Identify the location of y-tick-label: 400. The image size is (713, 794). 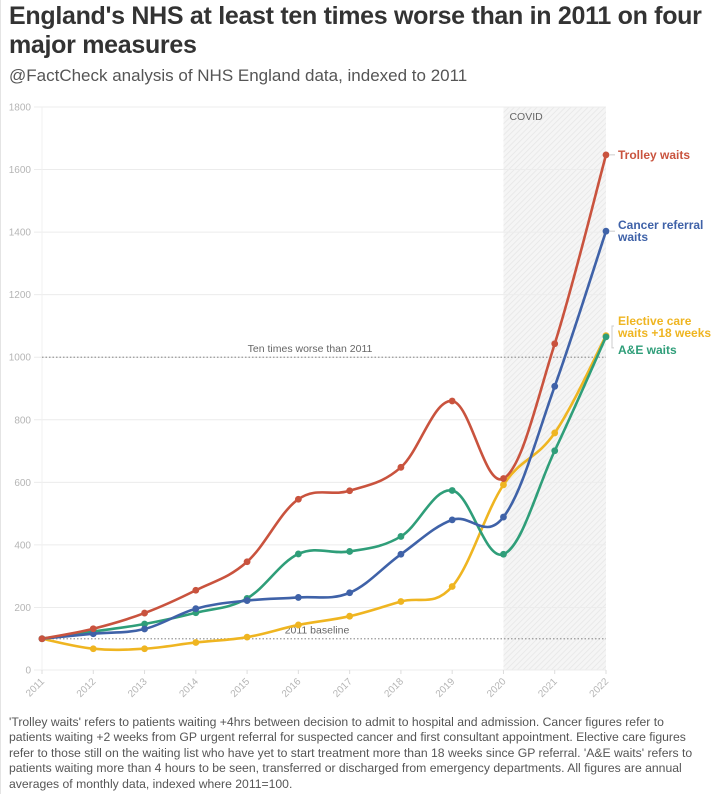
(22, 545).